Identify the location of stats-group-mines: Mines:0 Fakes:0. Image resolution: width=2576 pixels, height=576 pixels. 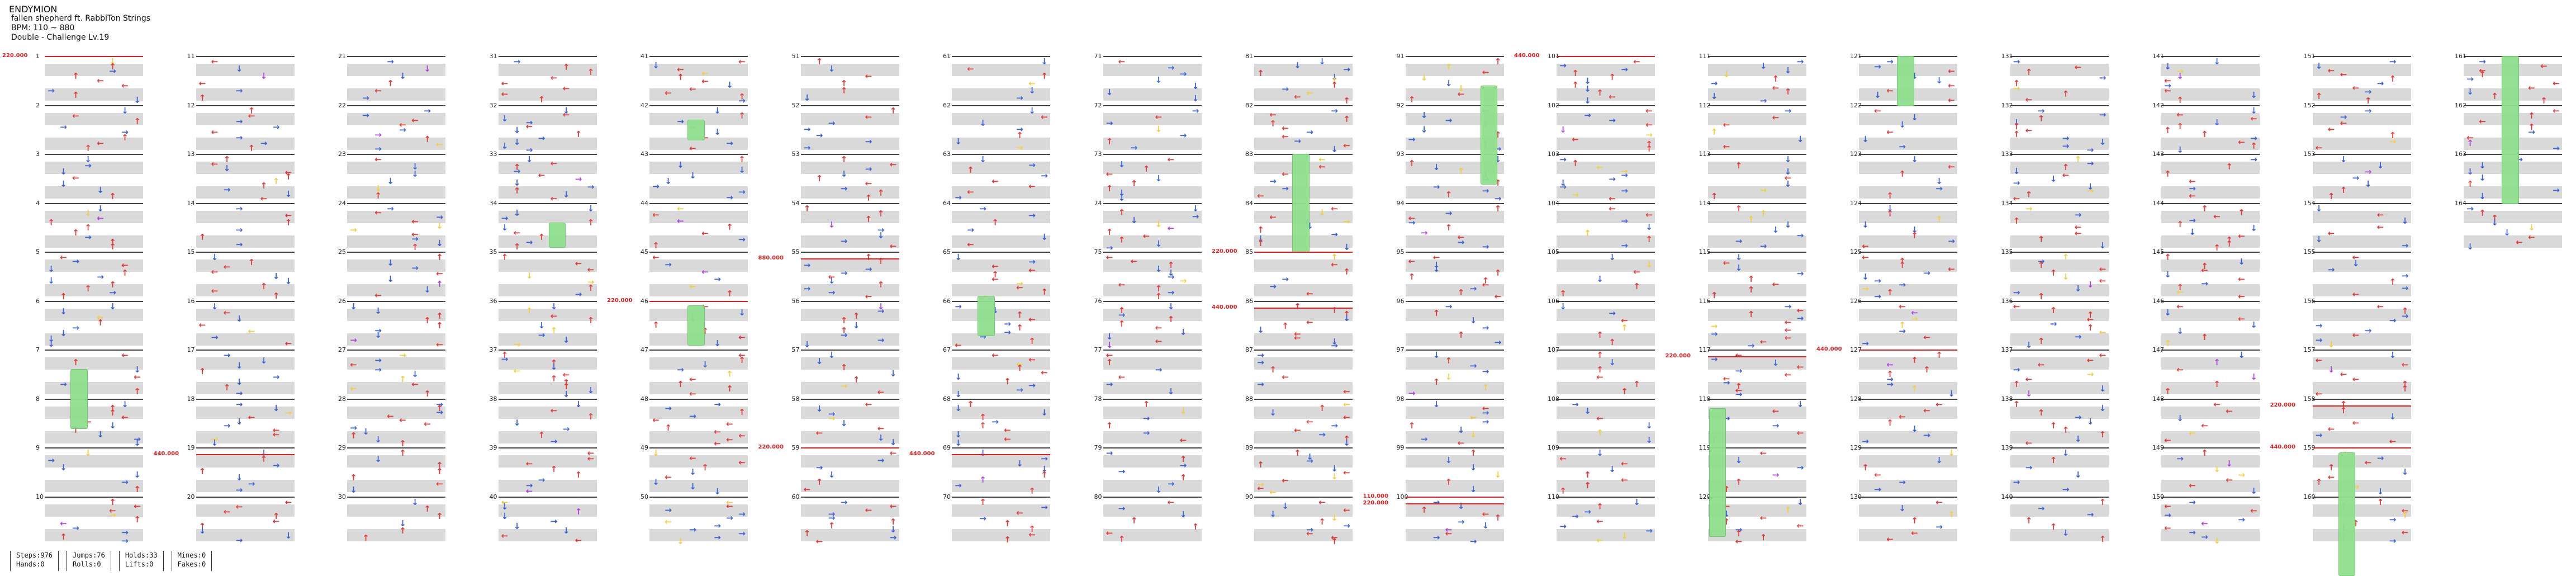
(191, 561).